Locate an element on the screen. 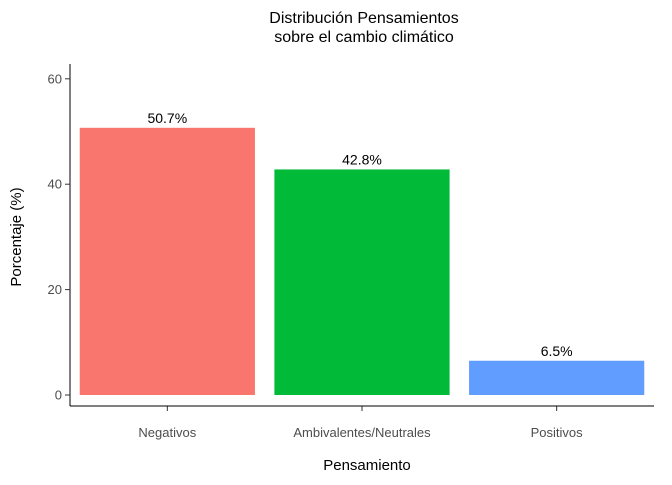 The height and width of the screenshot is (485, 672). x-tick-label: Ambivalentes/Neutrales is located at coordinates (362, 432).